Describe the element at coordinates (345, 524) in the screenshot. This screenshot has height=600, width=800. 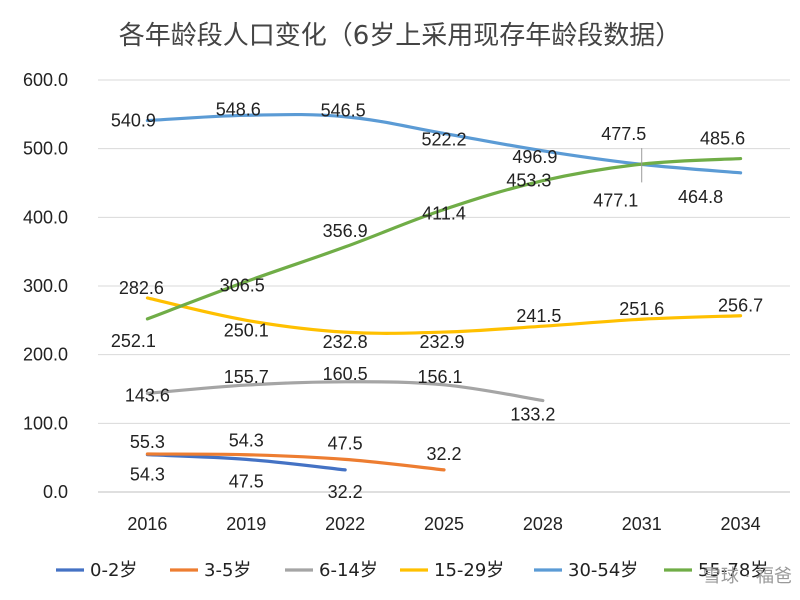
I see `x-tick-label: 2022` at that location.